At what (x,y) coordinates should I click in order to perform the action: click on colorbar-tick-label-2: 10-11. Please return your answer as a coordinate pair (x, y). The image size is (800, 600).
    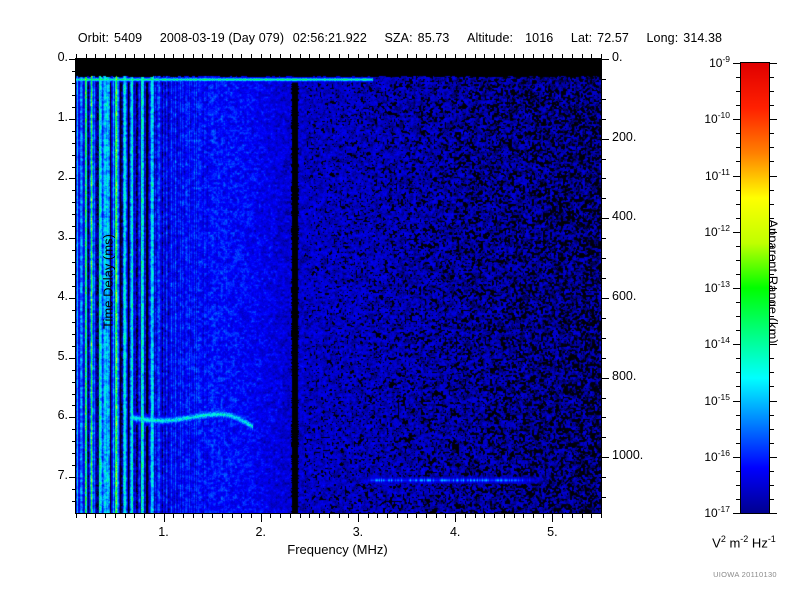
    Looking at the image, I should click on (717, 175).